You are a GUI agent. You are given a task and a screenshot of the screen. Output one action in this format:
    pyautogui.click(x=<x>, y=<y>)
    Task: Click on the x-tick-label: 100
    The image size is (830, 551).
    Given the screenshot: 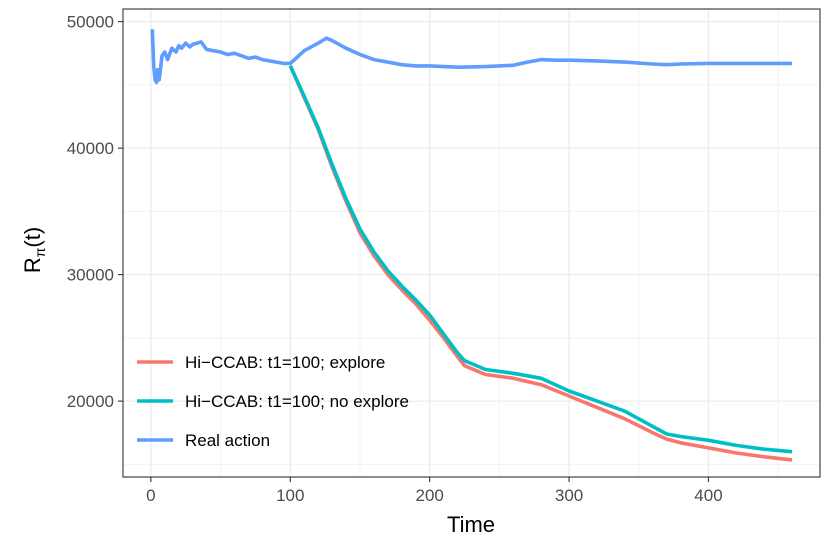 What is the action you would take?
    pyautogui.click(x=290, y=495)
    